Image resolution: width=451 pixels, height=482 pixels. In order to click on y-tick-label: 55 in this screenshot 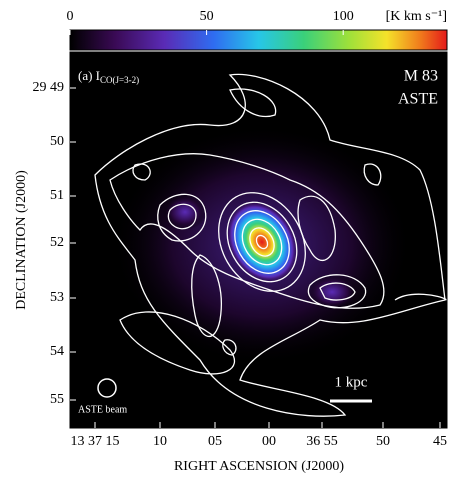, I will do `click(57, 399)`.